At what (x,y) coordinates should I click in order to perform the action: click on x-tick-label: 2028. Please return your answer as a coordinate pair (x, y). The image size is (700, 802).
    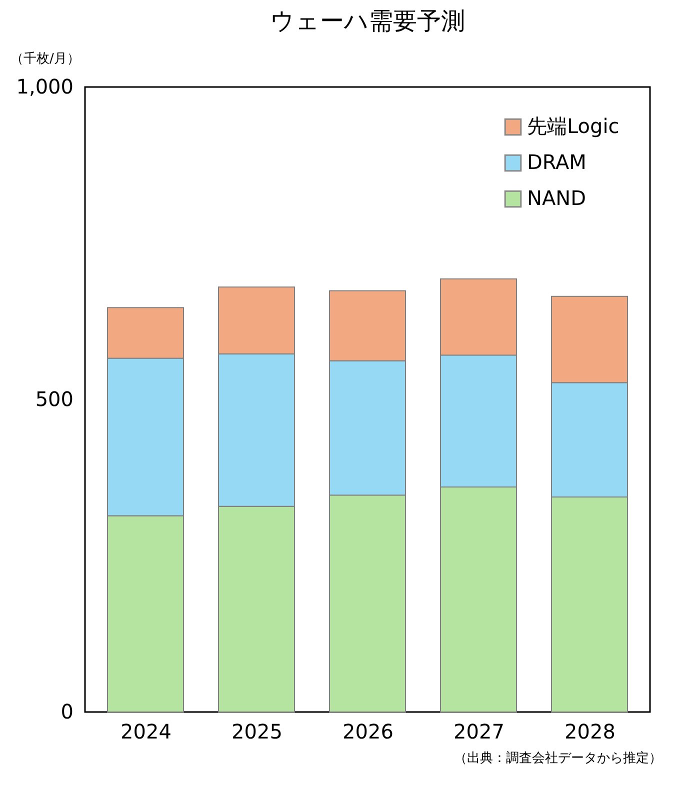
    Looking at the image, I should click on (590, 732).